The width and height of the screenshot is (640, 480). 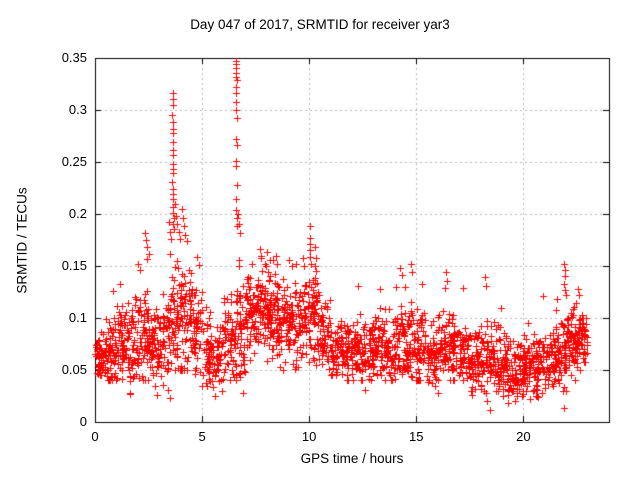 What do you see at coordinates (74, 161) in the screenshot?
I see `y-tick-label: 0.25` at bounding box center [74, 161].